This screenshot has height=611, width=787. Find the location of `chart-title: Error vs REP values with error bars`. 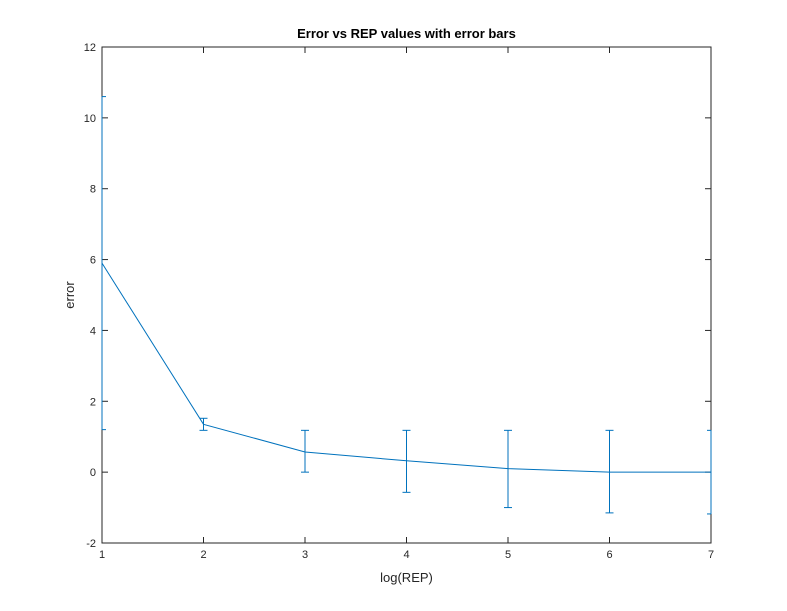

chart-title: Error vs REP values with error bars is located at coordinates (406, 33).